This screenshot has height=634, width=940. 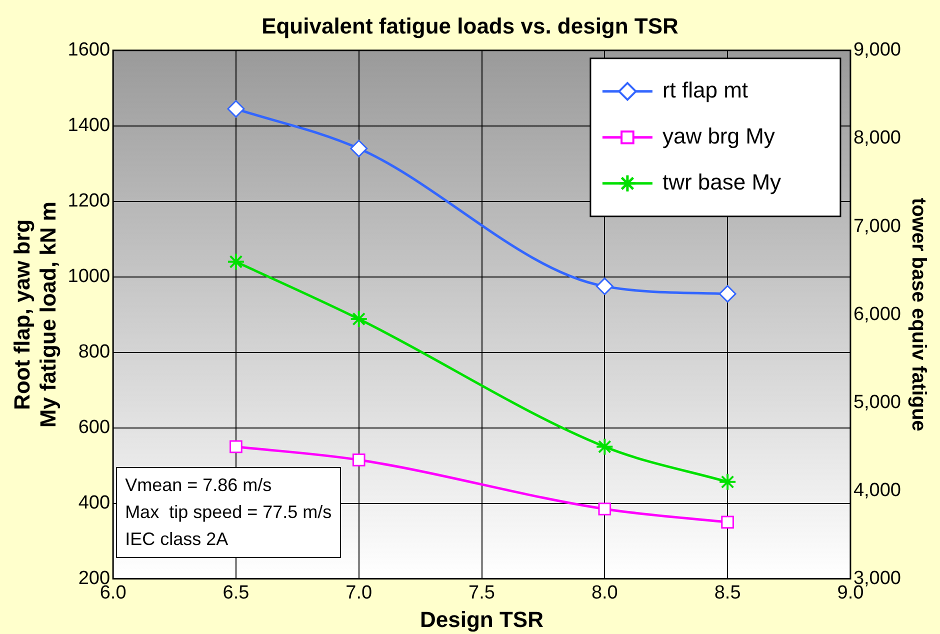 I want to click on y2-axis-title: tower base equiv fatigue, so click(x=918, y=315).